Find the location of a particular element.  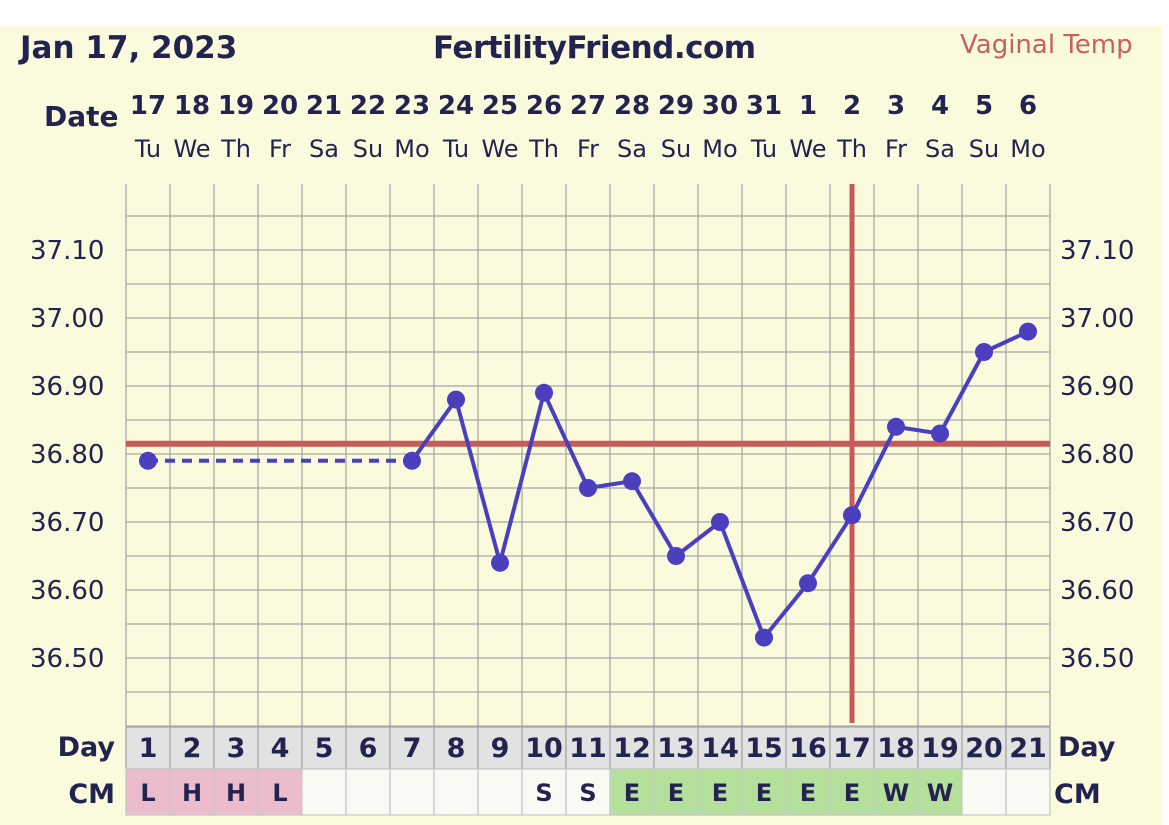

chart-date: Jan 17, 2023 is located at coordinates (129, 48).